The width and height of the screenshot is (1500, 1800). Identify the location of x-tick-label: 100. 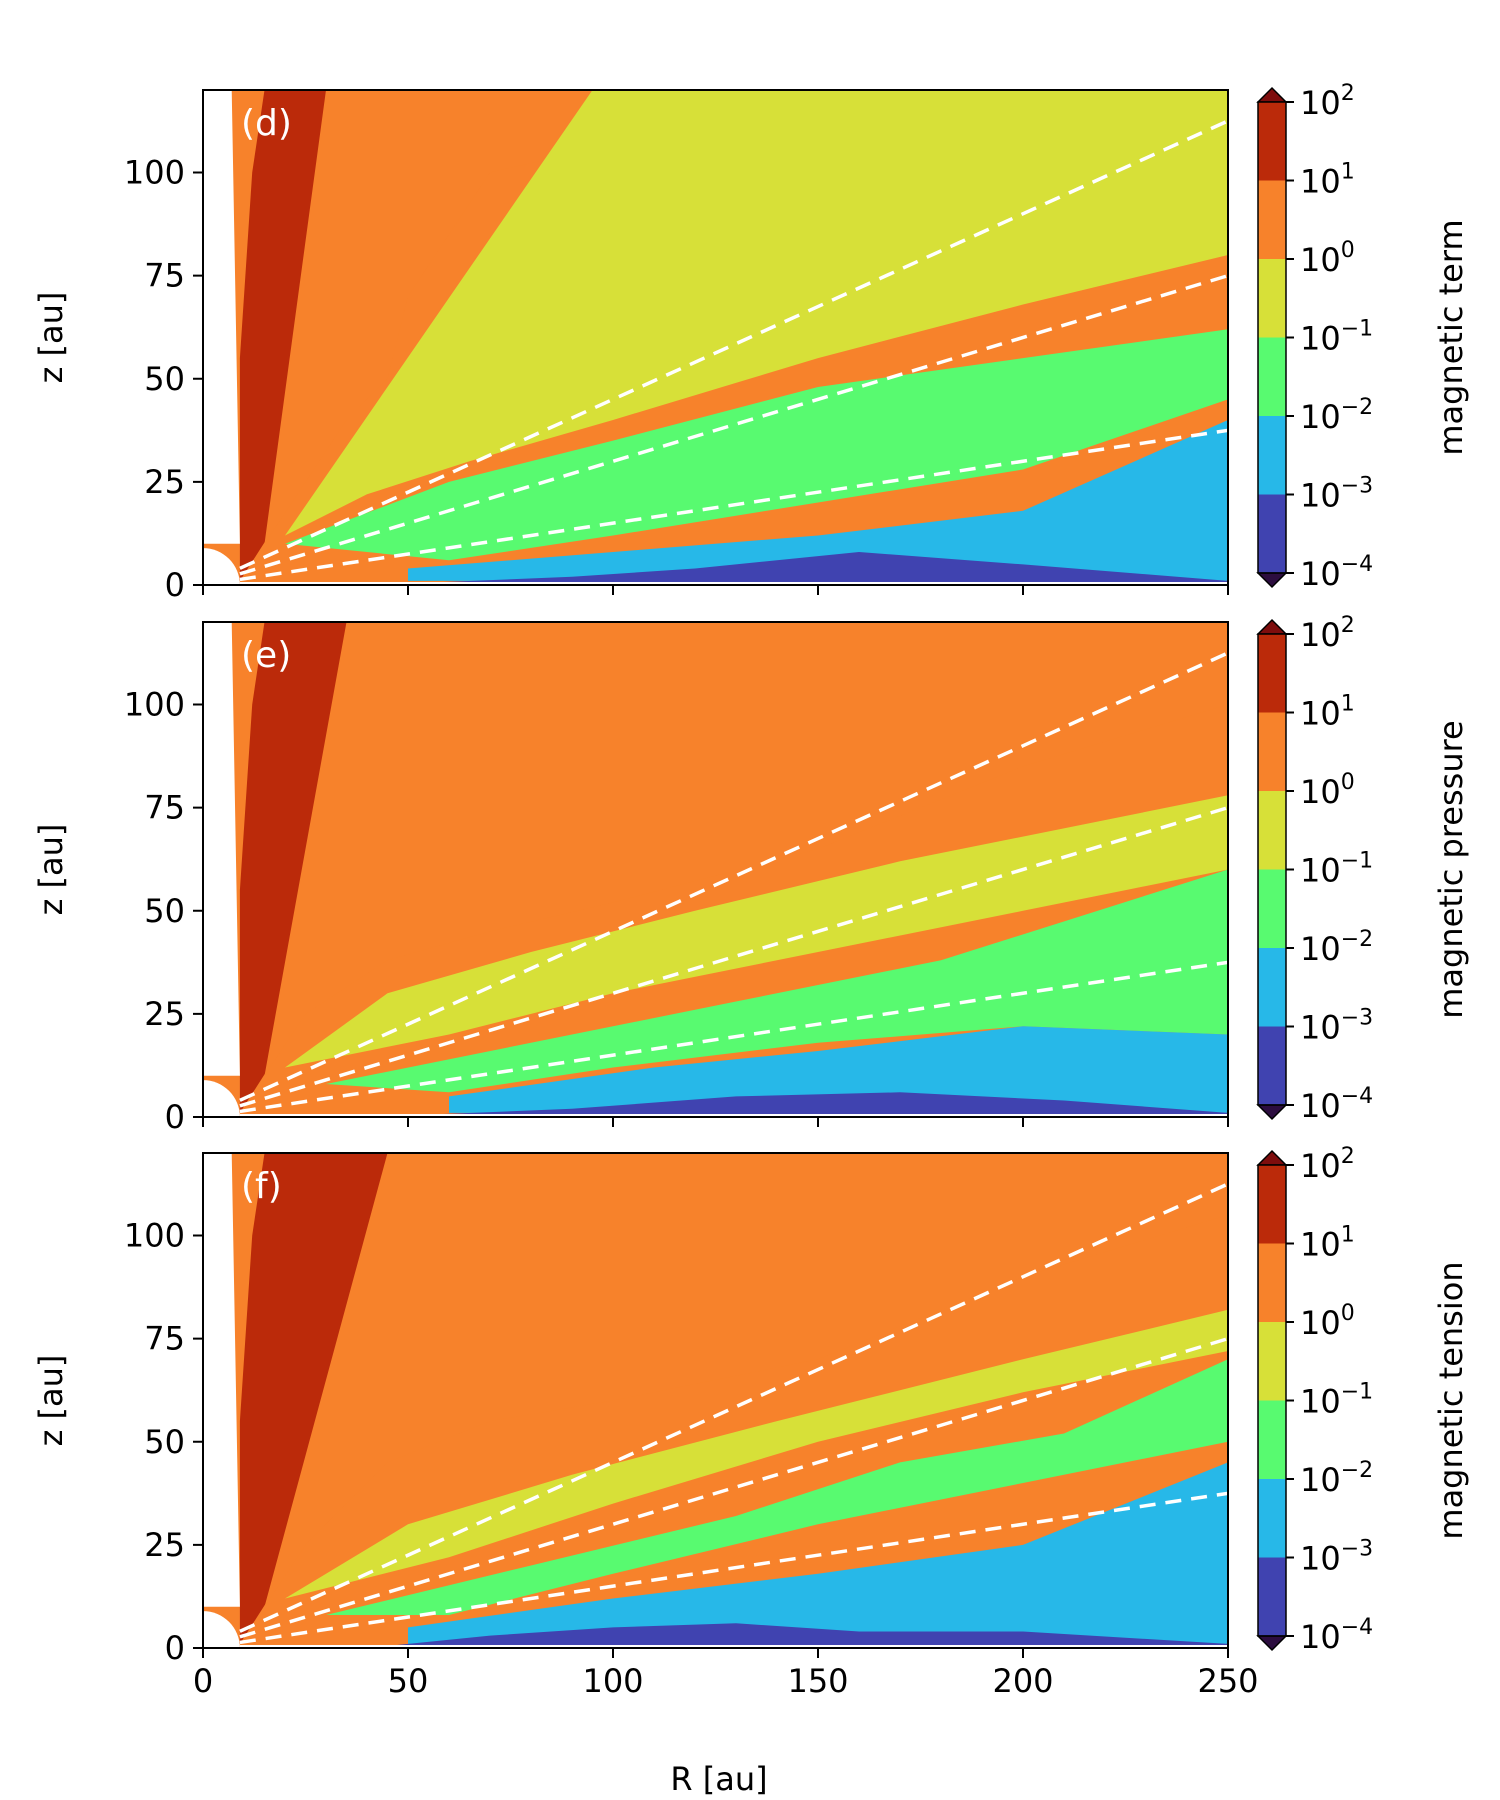
(612, 1681).